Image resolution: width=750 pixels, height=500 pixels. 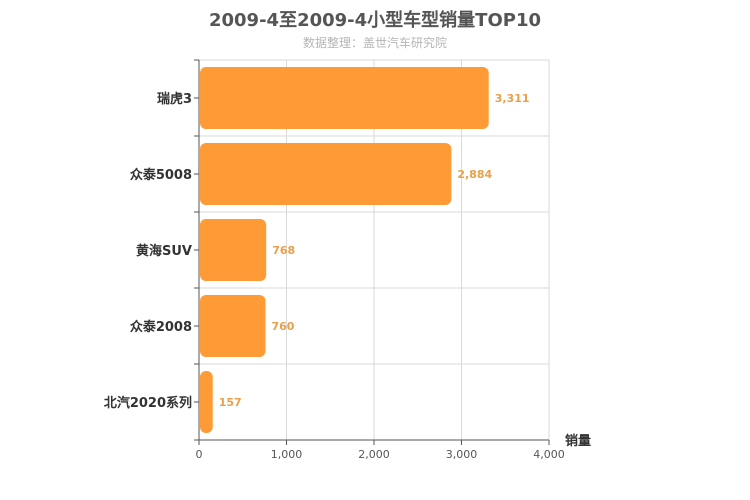 What do you see at coordinates (283, 326) in the screenshot?
I see `data-label: 760` at bounding box center [283, 326].